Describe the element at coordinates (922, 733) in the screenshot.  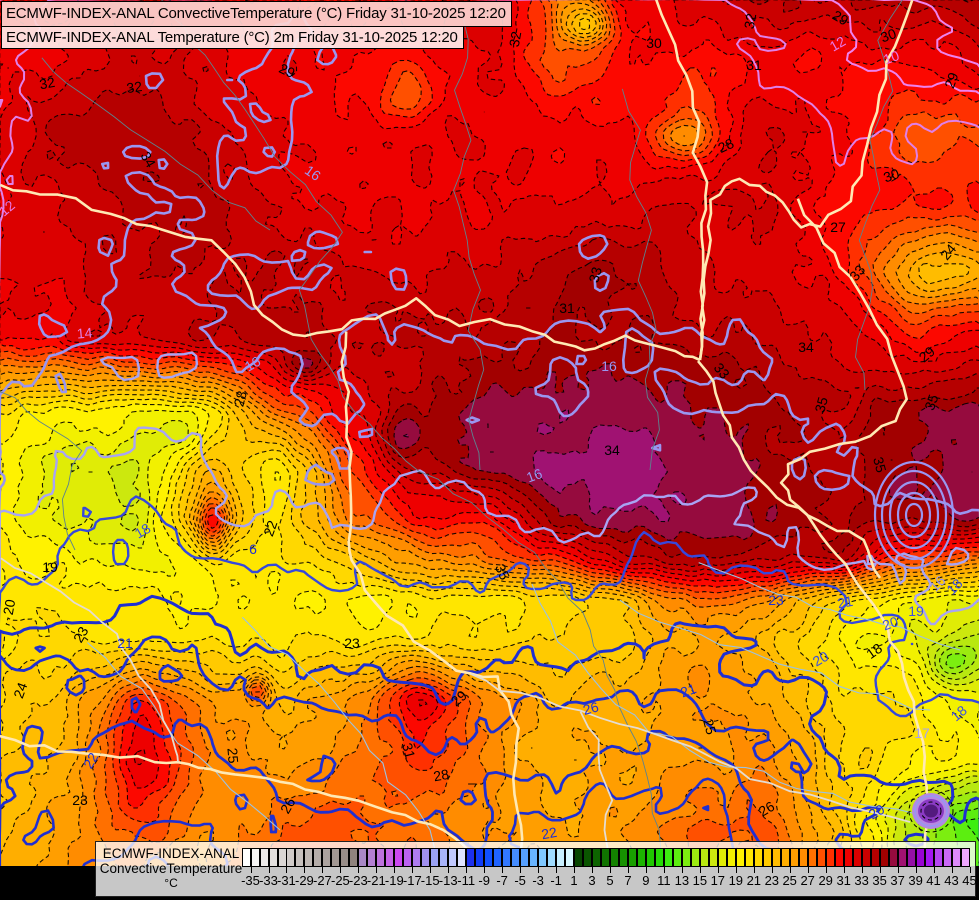
I see `svg-text: 17` at that location.